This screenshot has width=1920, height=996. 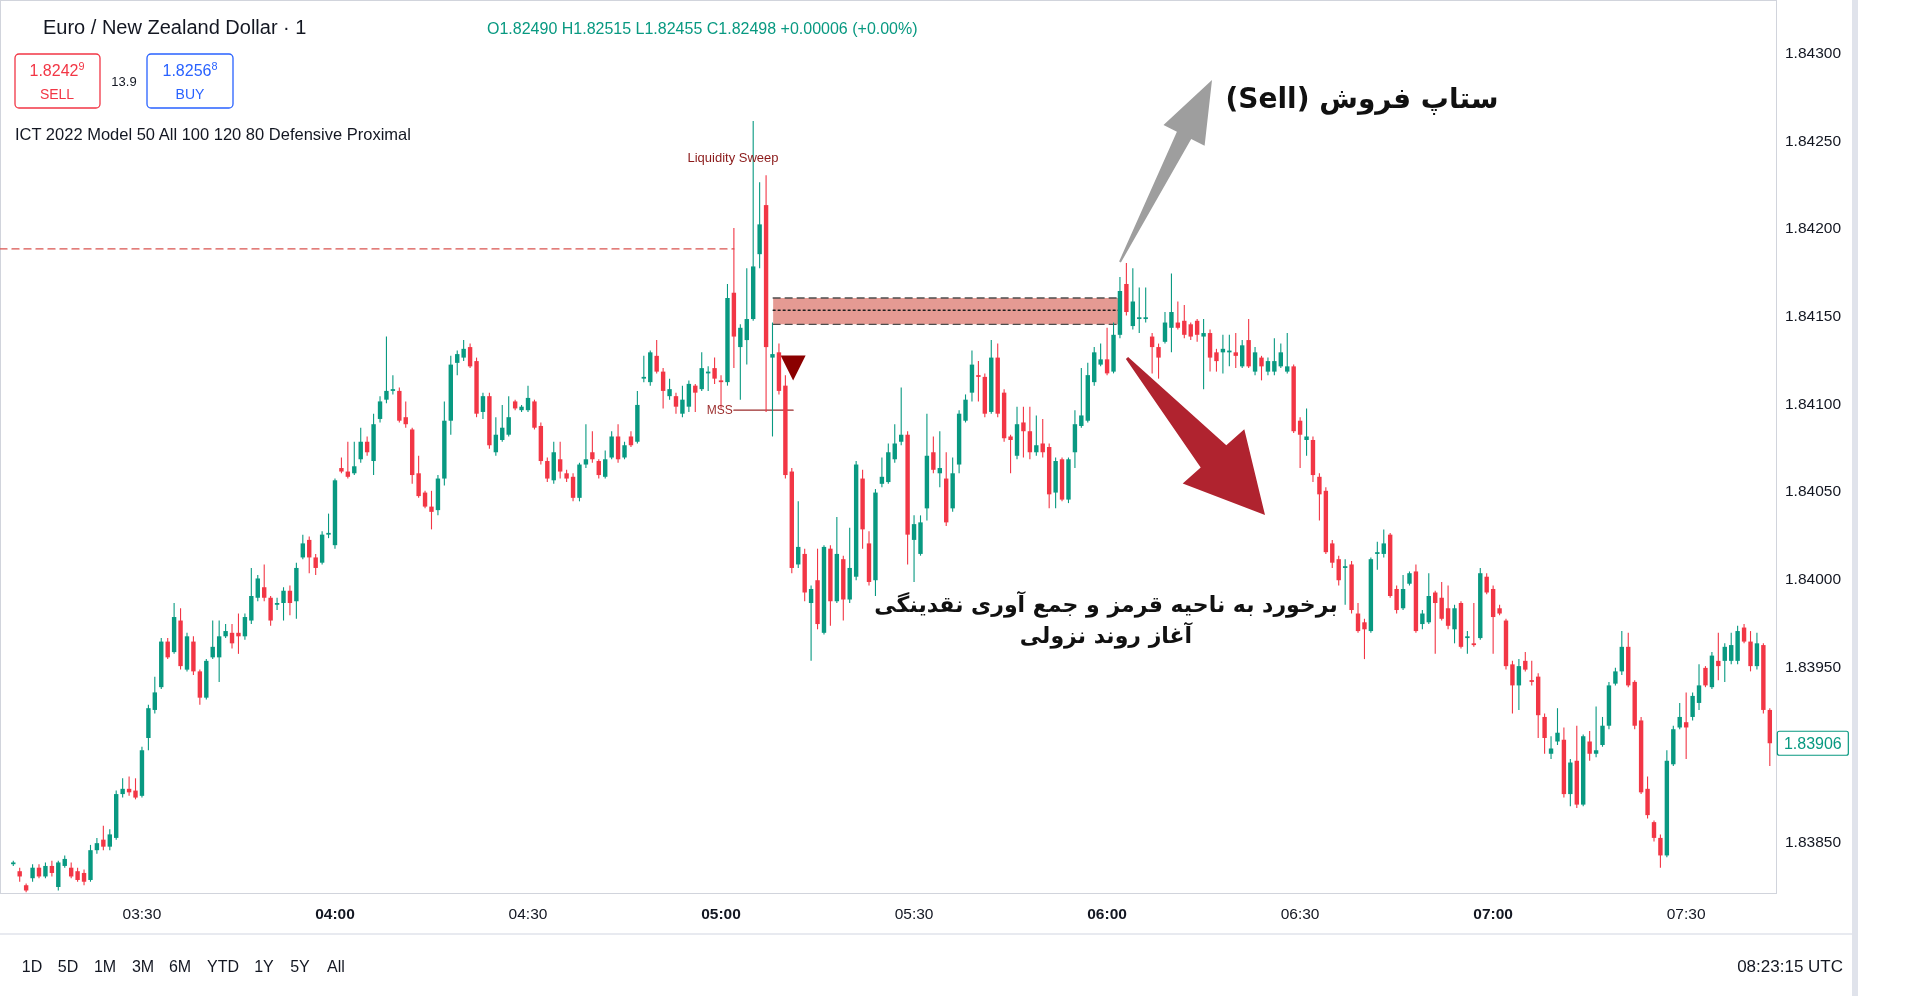 What do you see at coordinates (143, 966) in the screenshot?
I see `annotation: 3M` at bounding box center [143, 966].